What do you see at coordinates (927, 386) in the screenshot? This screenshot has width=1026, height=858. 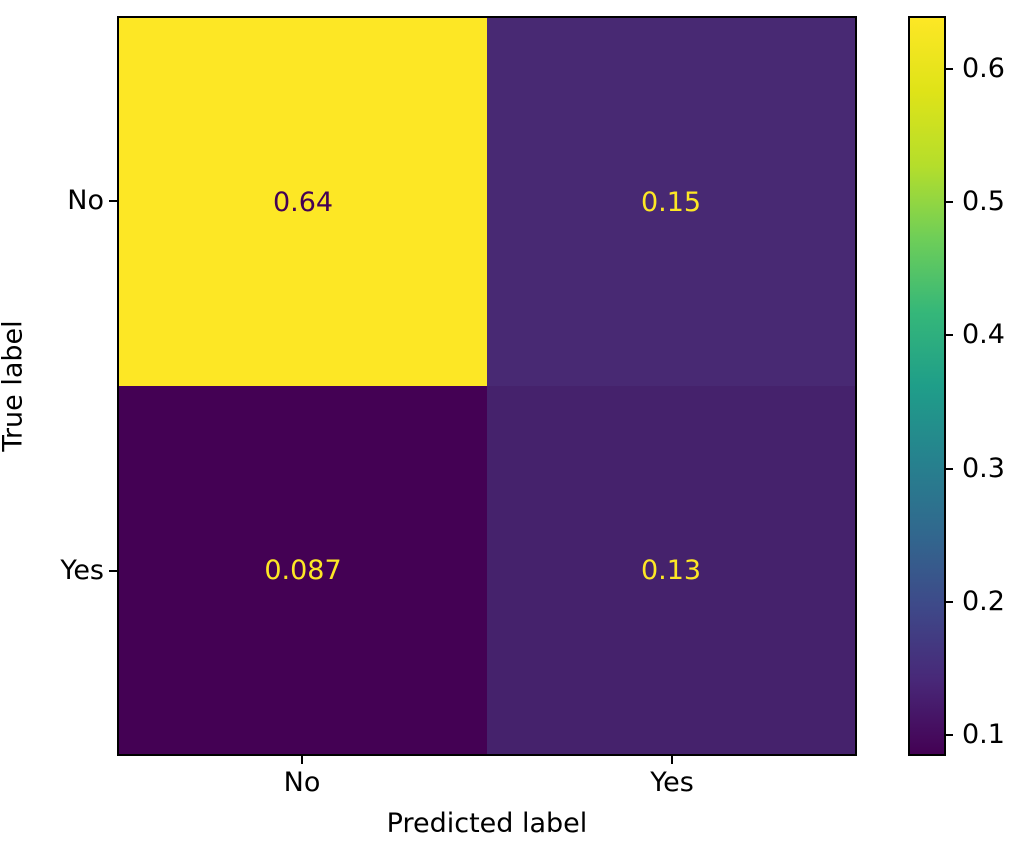 I see `colorbar-gradient` at bounding box center [927, 386].